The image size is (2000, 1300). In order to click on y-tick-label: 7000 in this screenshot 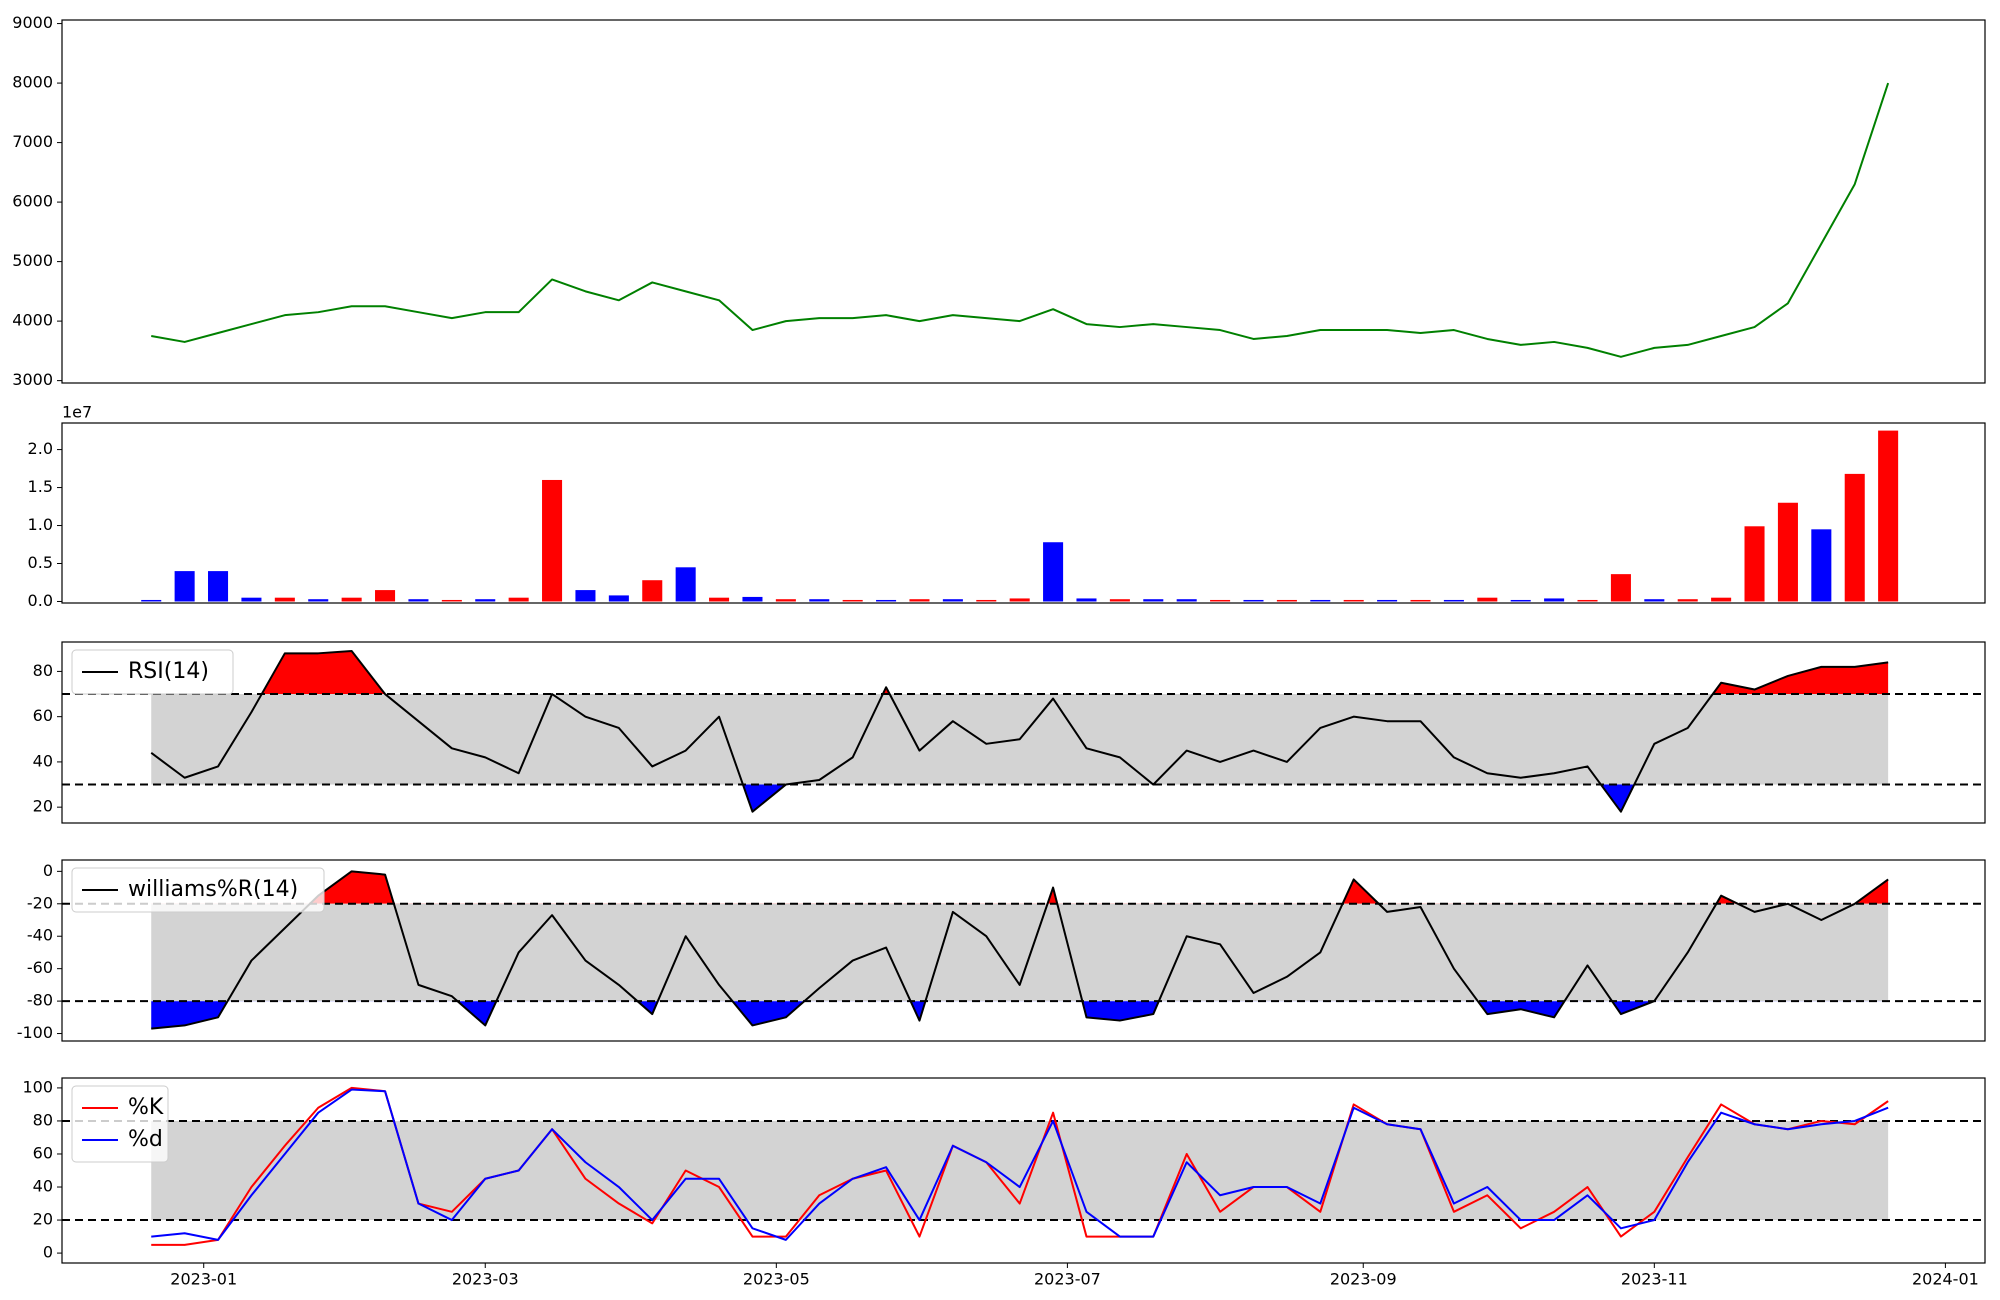, I will do `click(32, 141)`.